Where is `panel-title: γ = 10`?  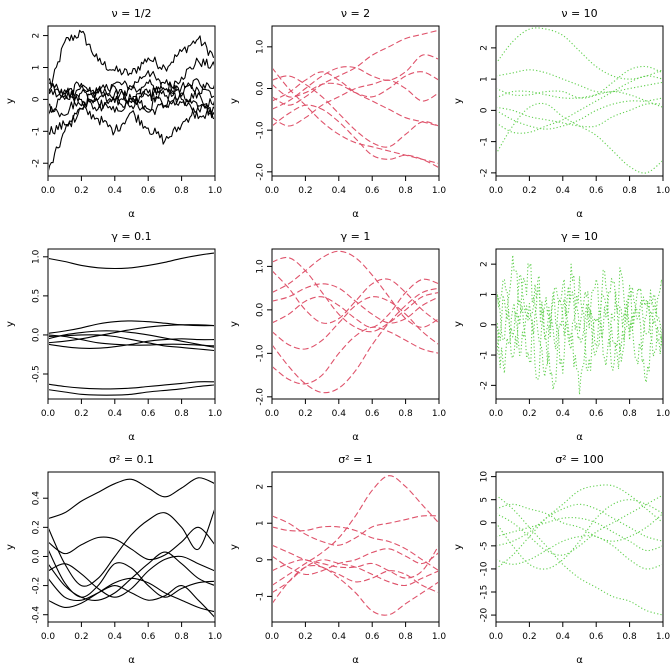
panel-title: γ = 10 is located at coordinates (579, 236).